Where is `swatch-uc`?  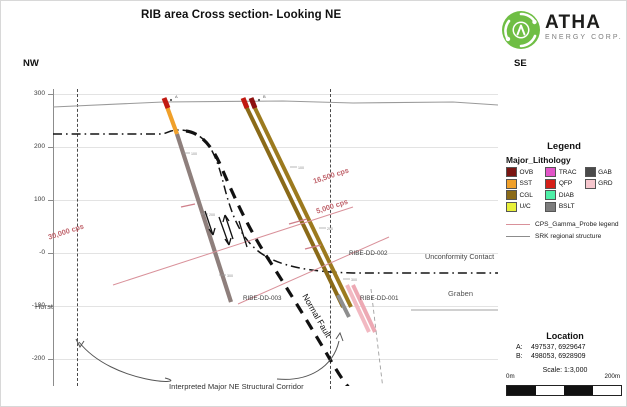
swatch-uc is located at coordinates (511, 206).